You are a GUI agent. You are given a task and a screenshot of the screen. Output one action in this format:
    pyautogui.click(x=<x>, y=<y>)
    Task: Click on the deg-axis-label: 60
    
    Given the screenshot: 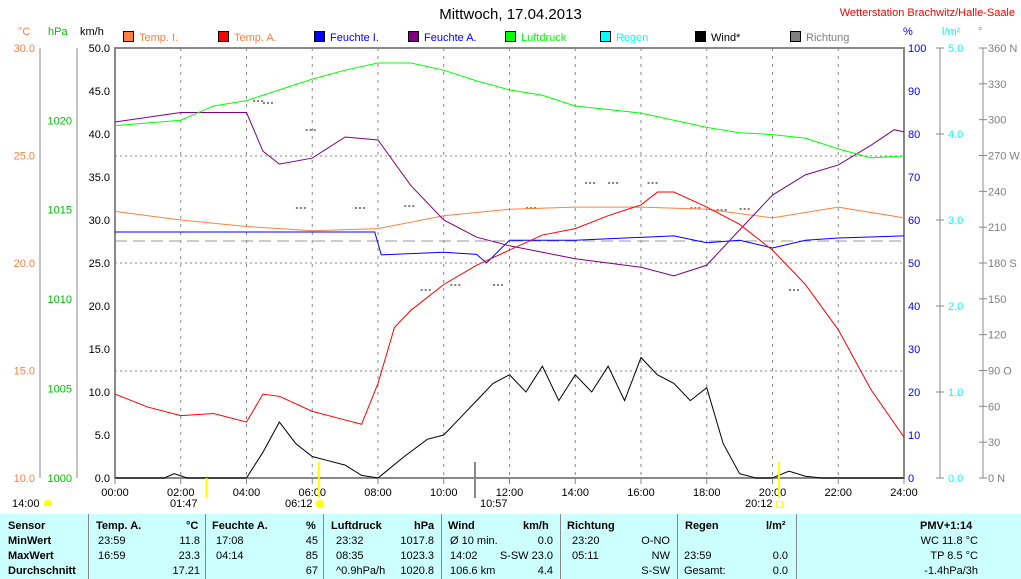 What is the action you would take?
    pyautogui.click(x=994, y=407)
    